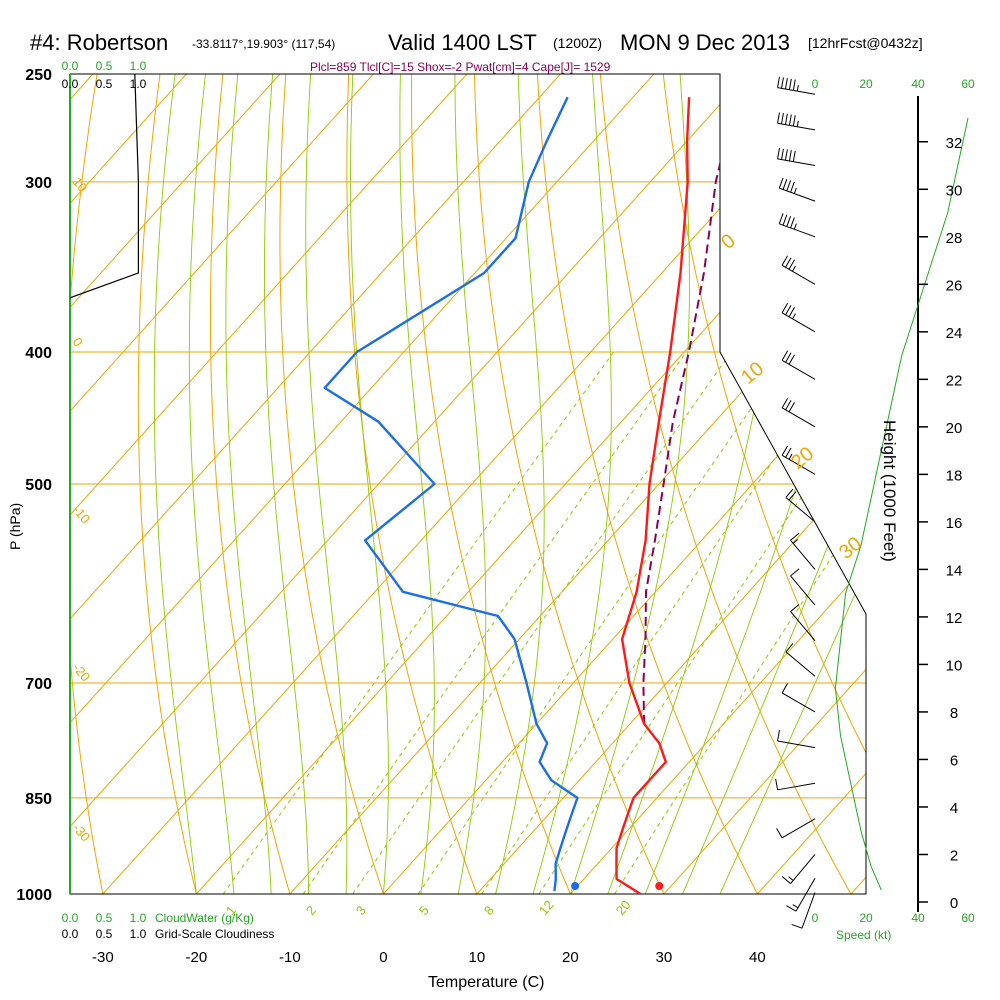 This screenshot has height=1000, width=1000. I want to click on cloudwater-label: CloudWater (g/Kg), so click(204, 918).